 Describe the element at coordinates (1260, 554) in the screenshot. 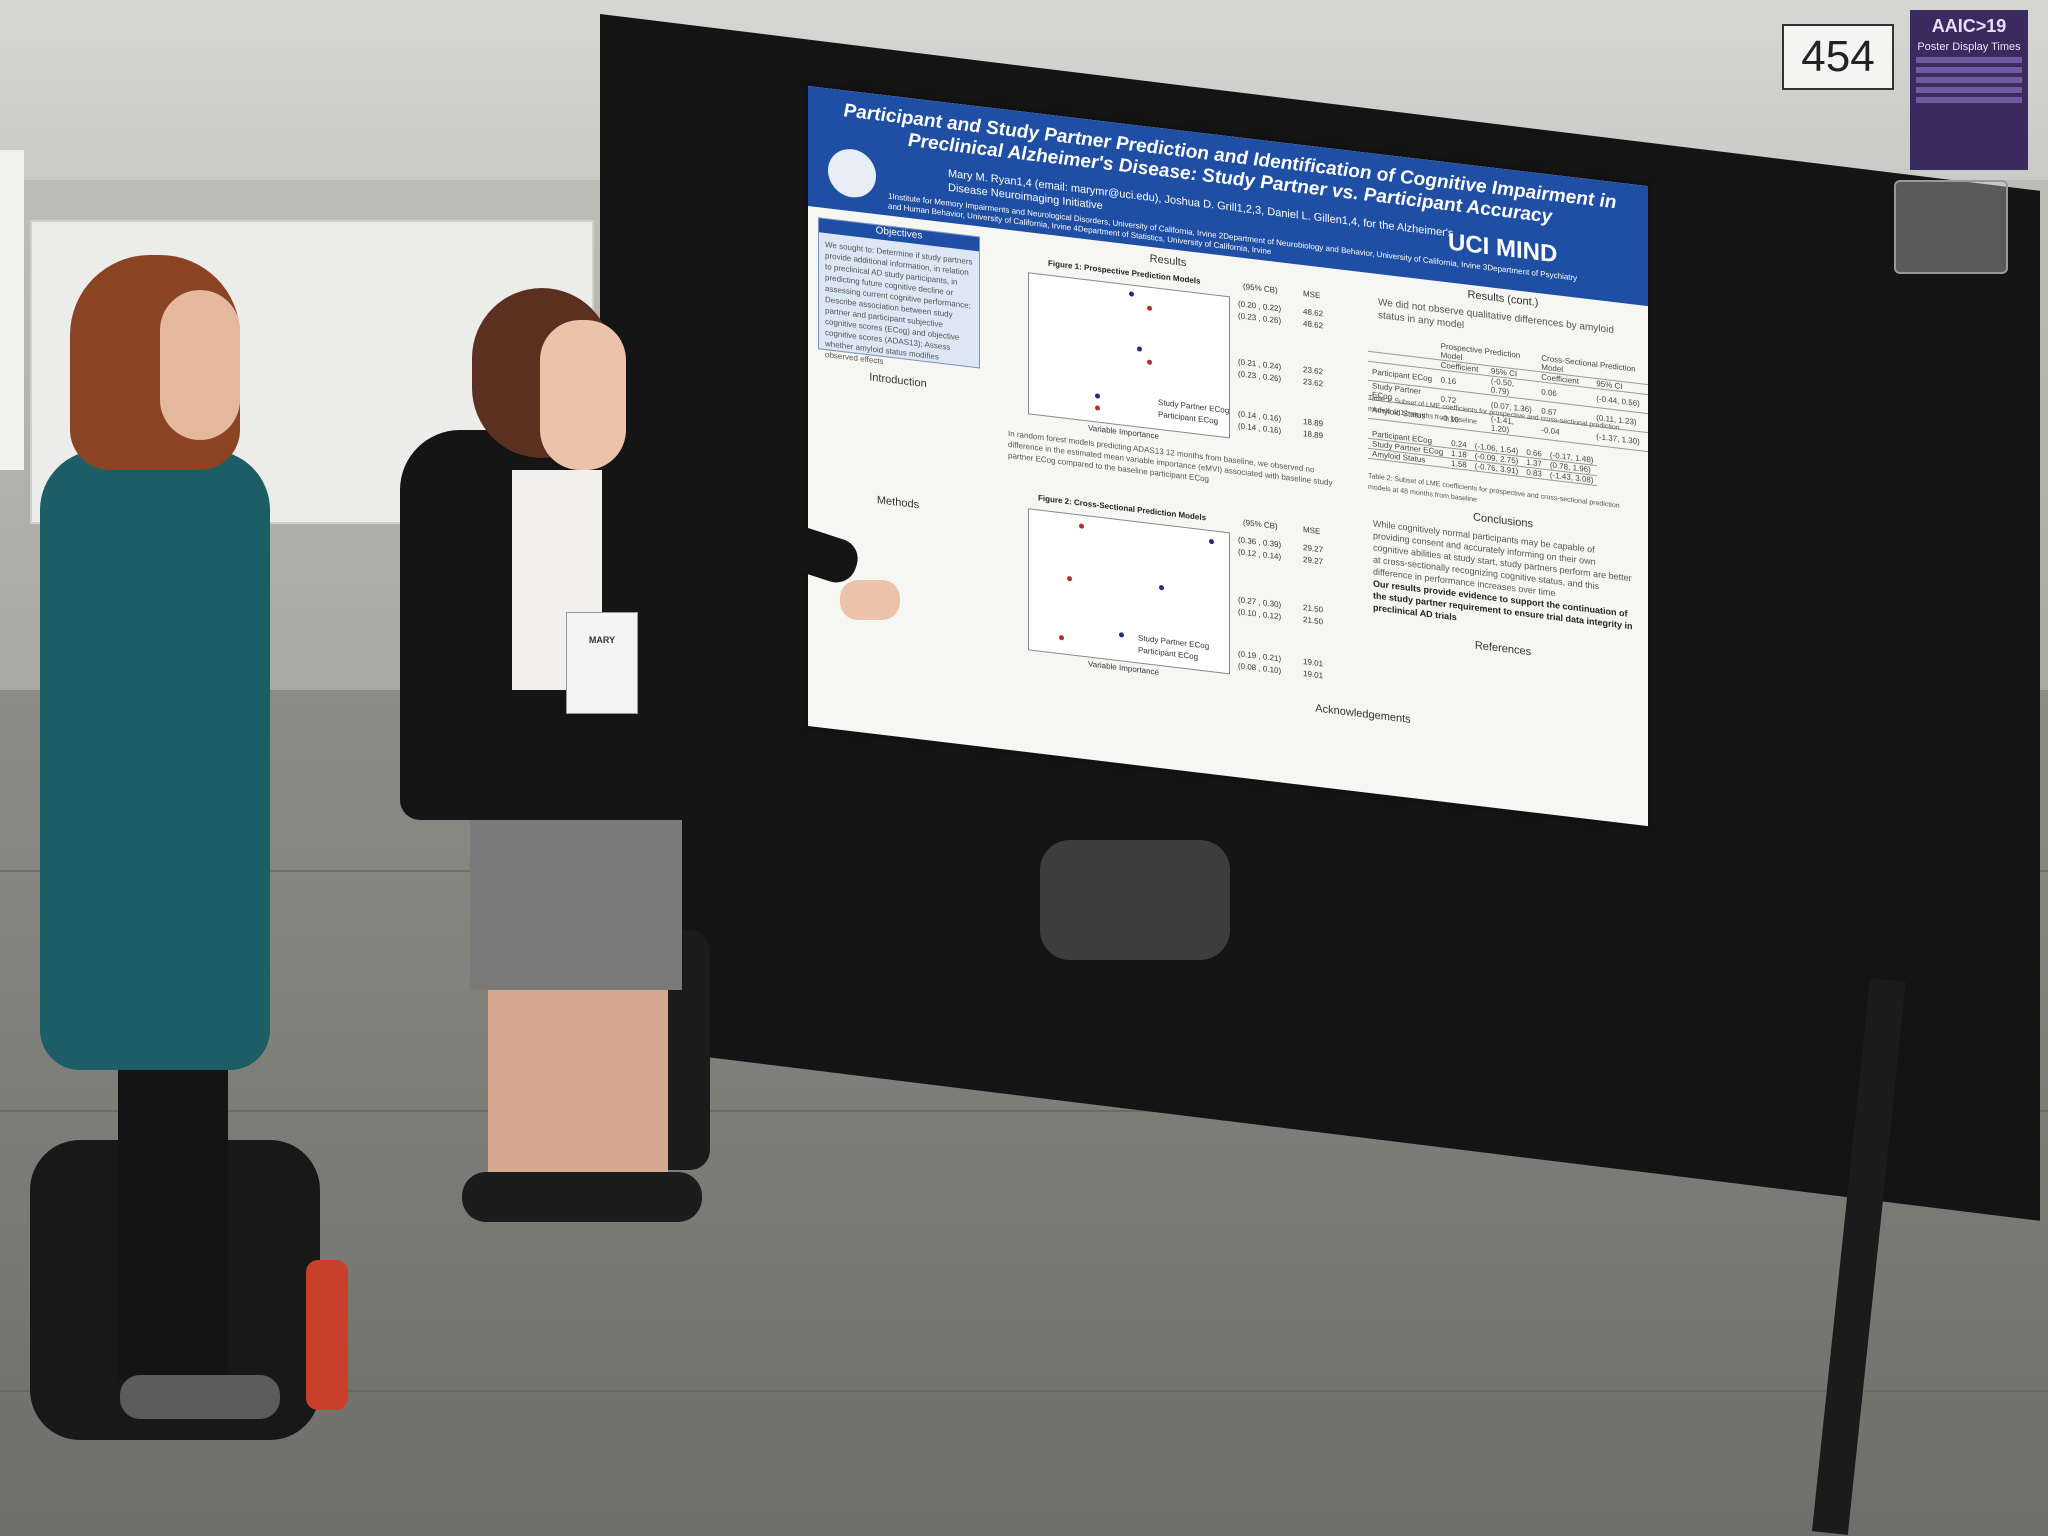

I see `fig2-row-ci: (0.12 , 0.14)` at that location.